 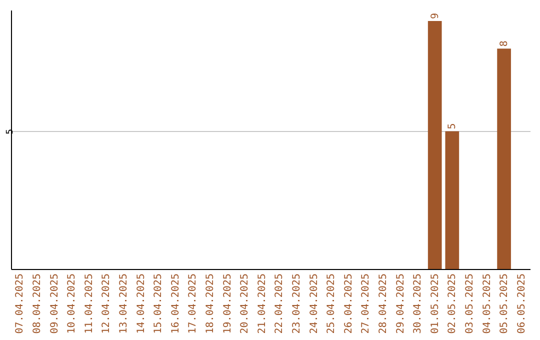 I want to click on x-tick-label: 30.04.2025, so click(x=418, y=304).